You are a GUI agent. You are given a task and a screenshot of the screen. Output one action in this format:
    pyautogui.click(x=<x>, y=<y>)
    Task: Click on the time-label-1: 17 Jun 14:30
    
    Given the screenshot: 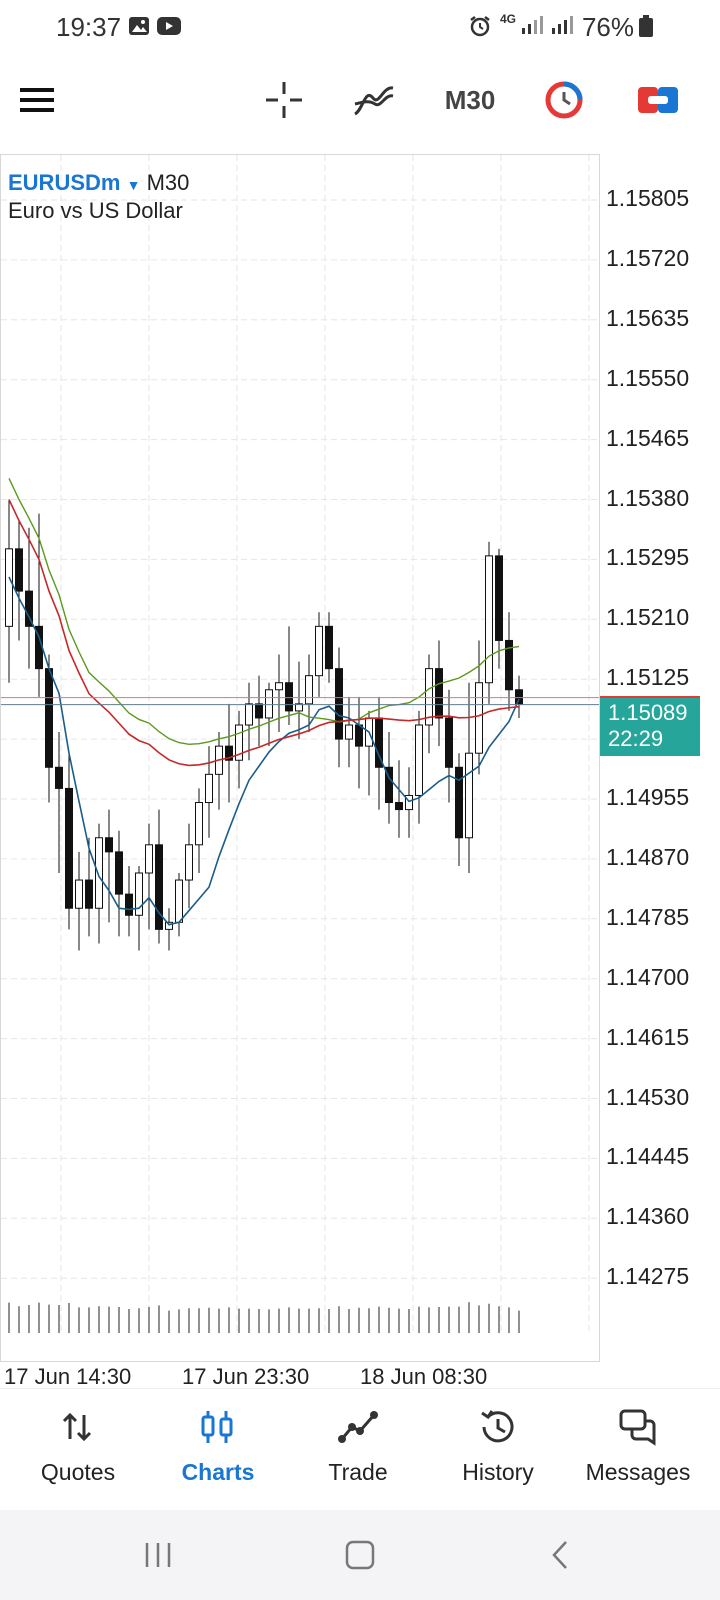 What is the action you would take?
    pyautogui.click(x=68, y=1376)
    